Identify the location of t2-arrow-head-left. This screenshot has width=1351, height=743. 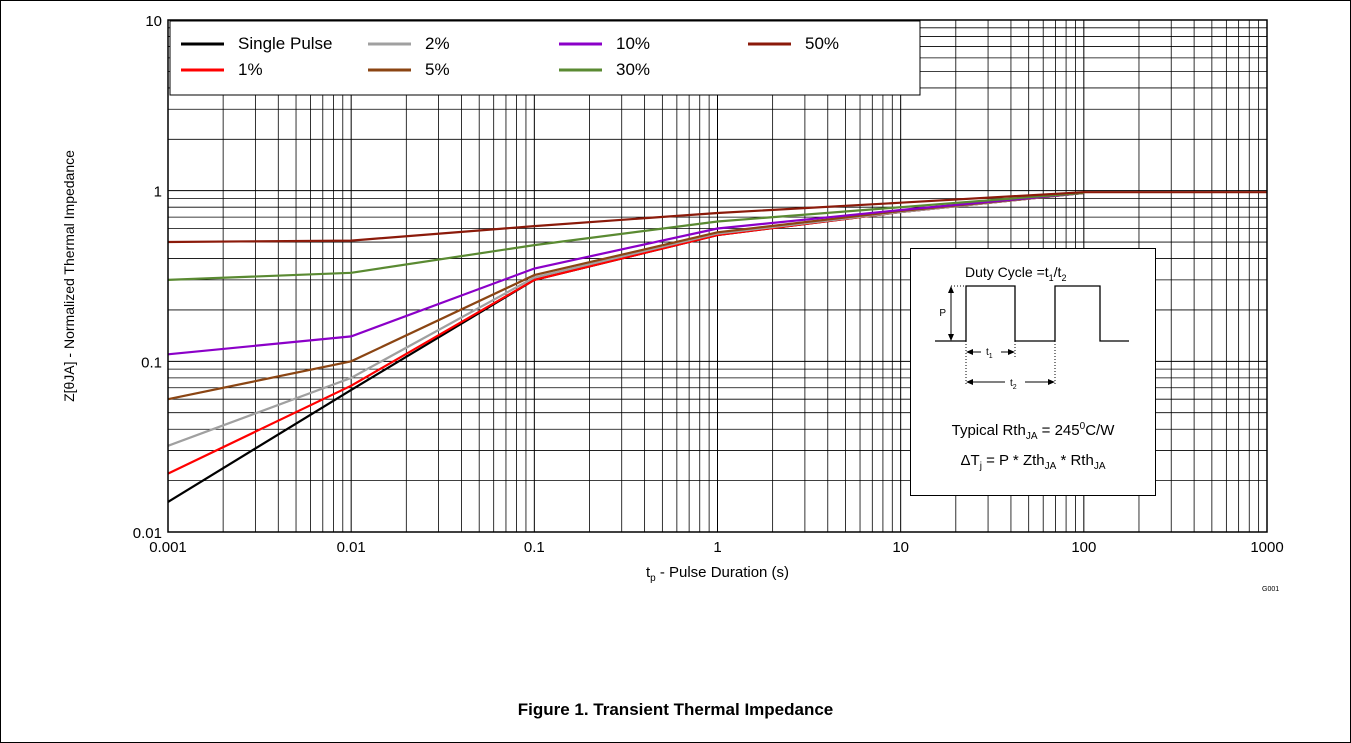
(969, 382).